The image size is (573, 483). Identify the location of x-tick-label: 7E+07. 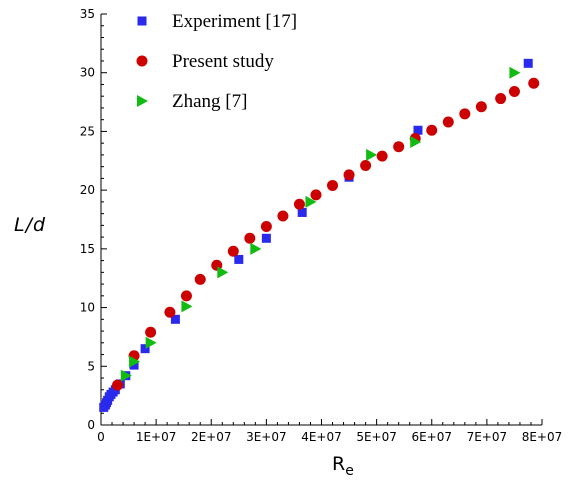
(487, 437).